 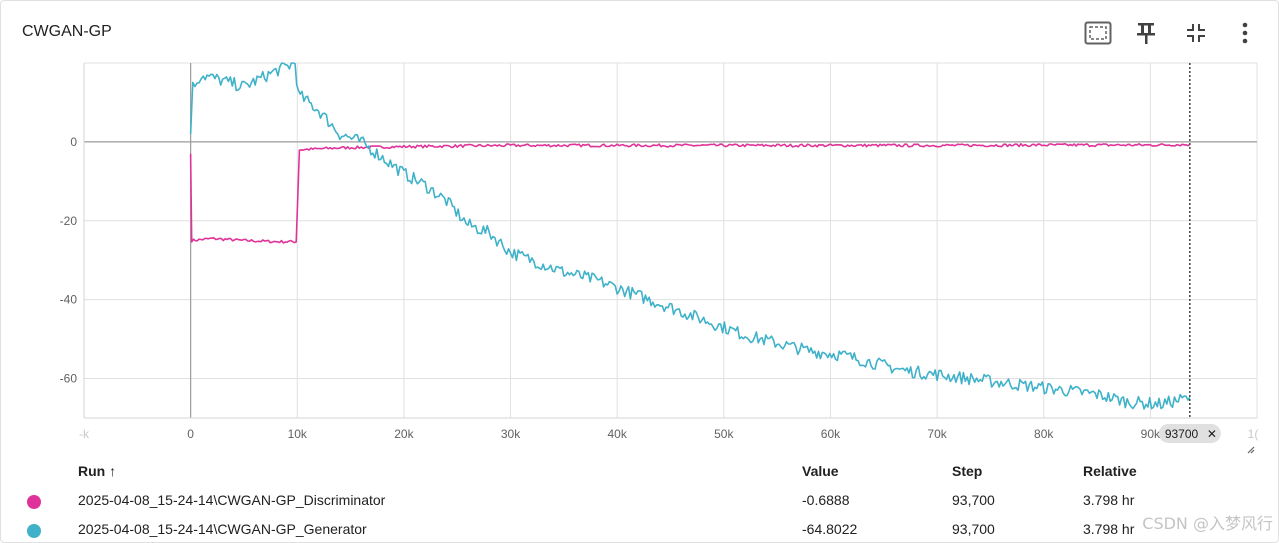 What do you see at coordinates (967, 471) in the screenshot?
I see `header-step: Step` at bounding box center [967, 471].